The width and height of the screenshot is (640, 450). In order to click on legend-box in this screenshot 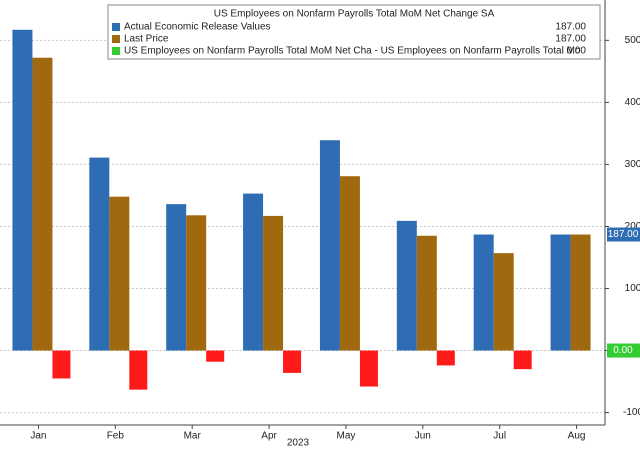, I will do `click(354, 32)`.